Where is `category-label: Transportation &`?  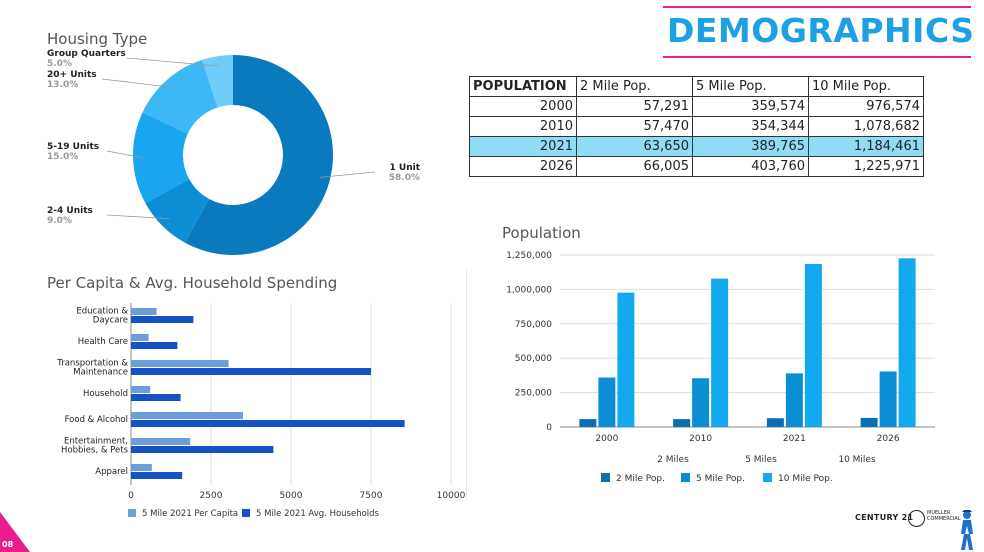
category-label: Transportation & is located at coordinates (92, 364).